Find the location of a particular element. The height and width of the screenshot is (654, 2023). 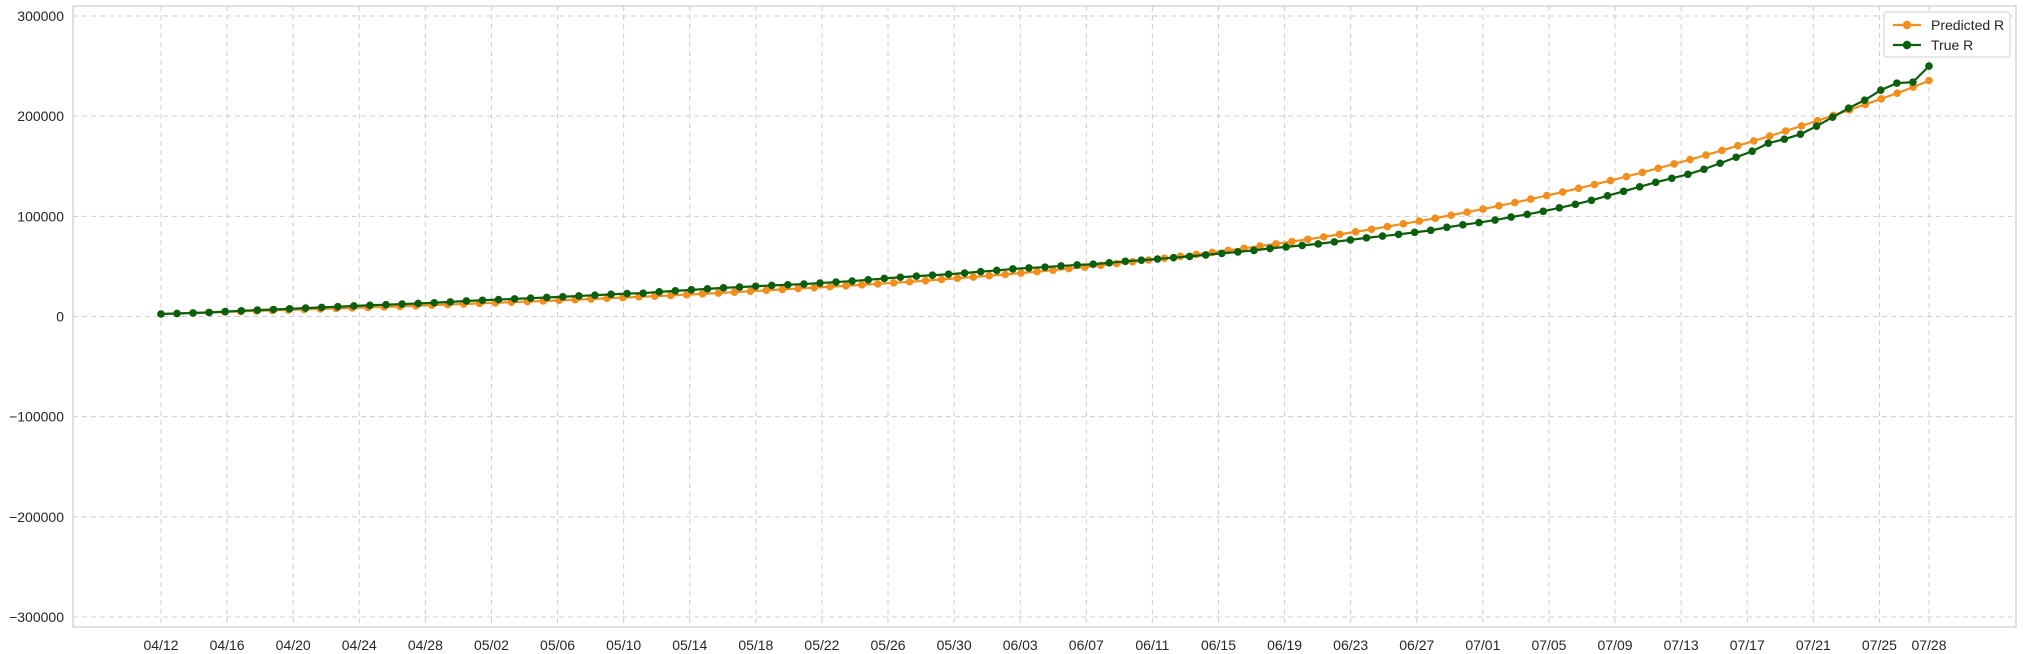

x-tick-label: 05/26 is located at coordinates (888, 645).